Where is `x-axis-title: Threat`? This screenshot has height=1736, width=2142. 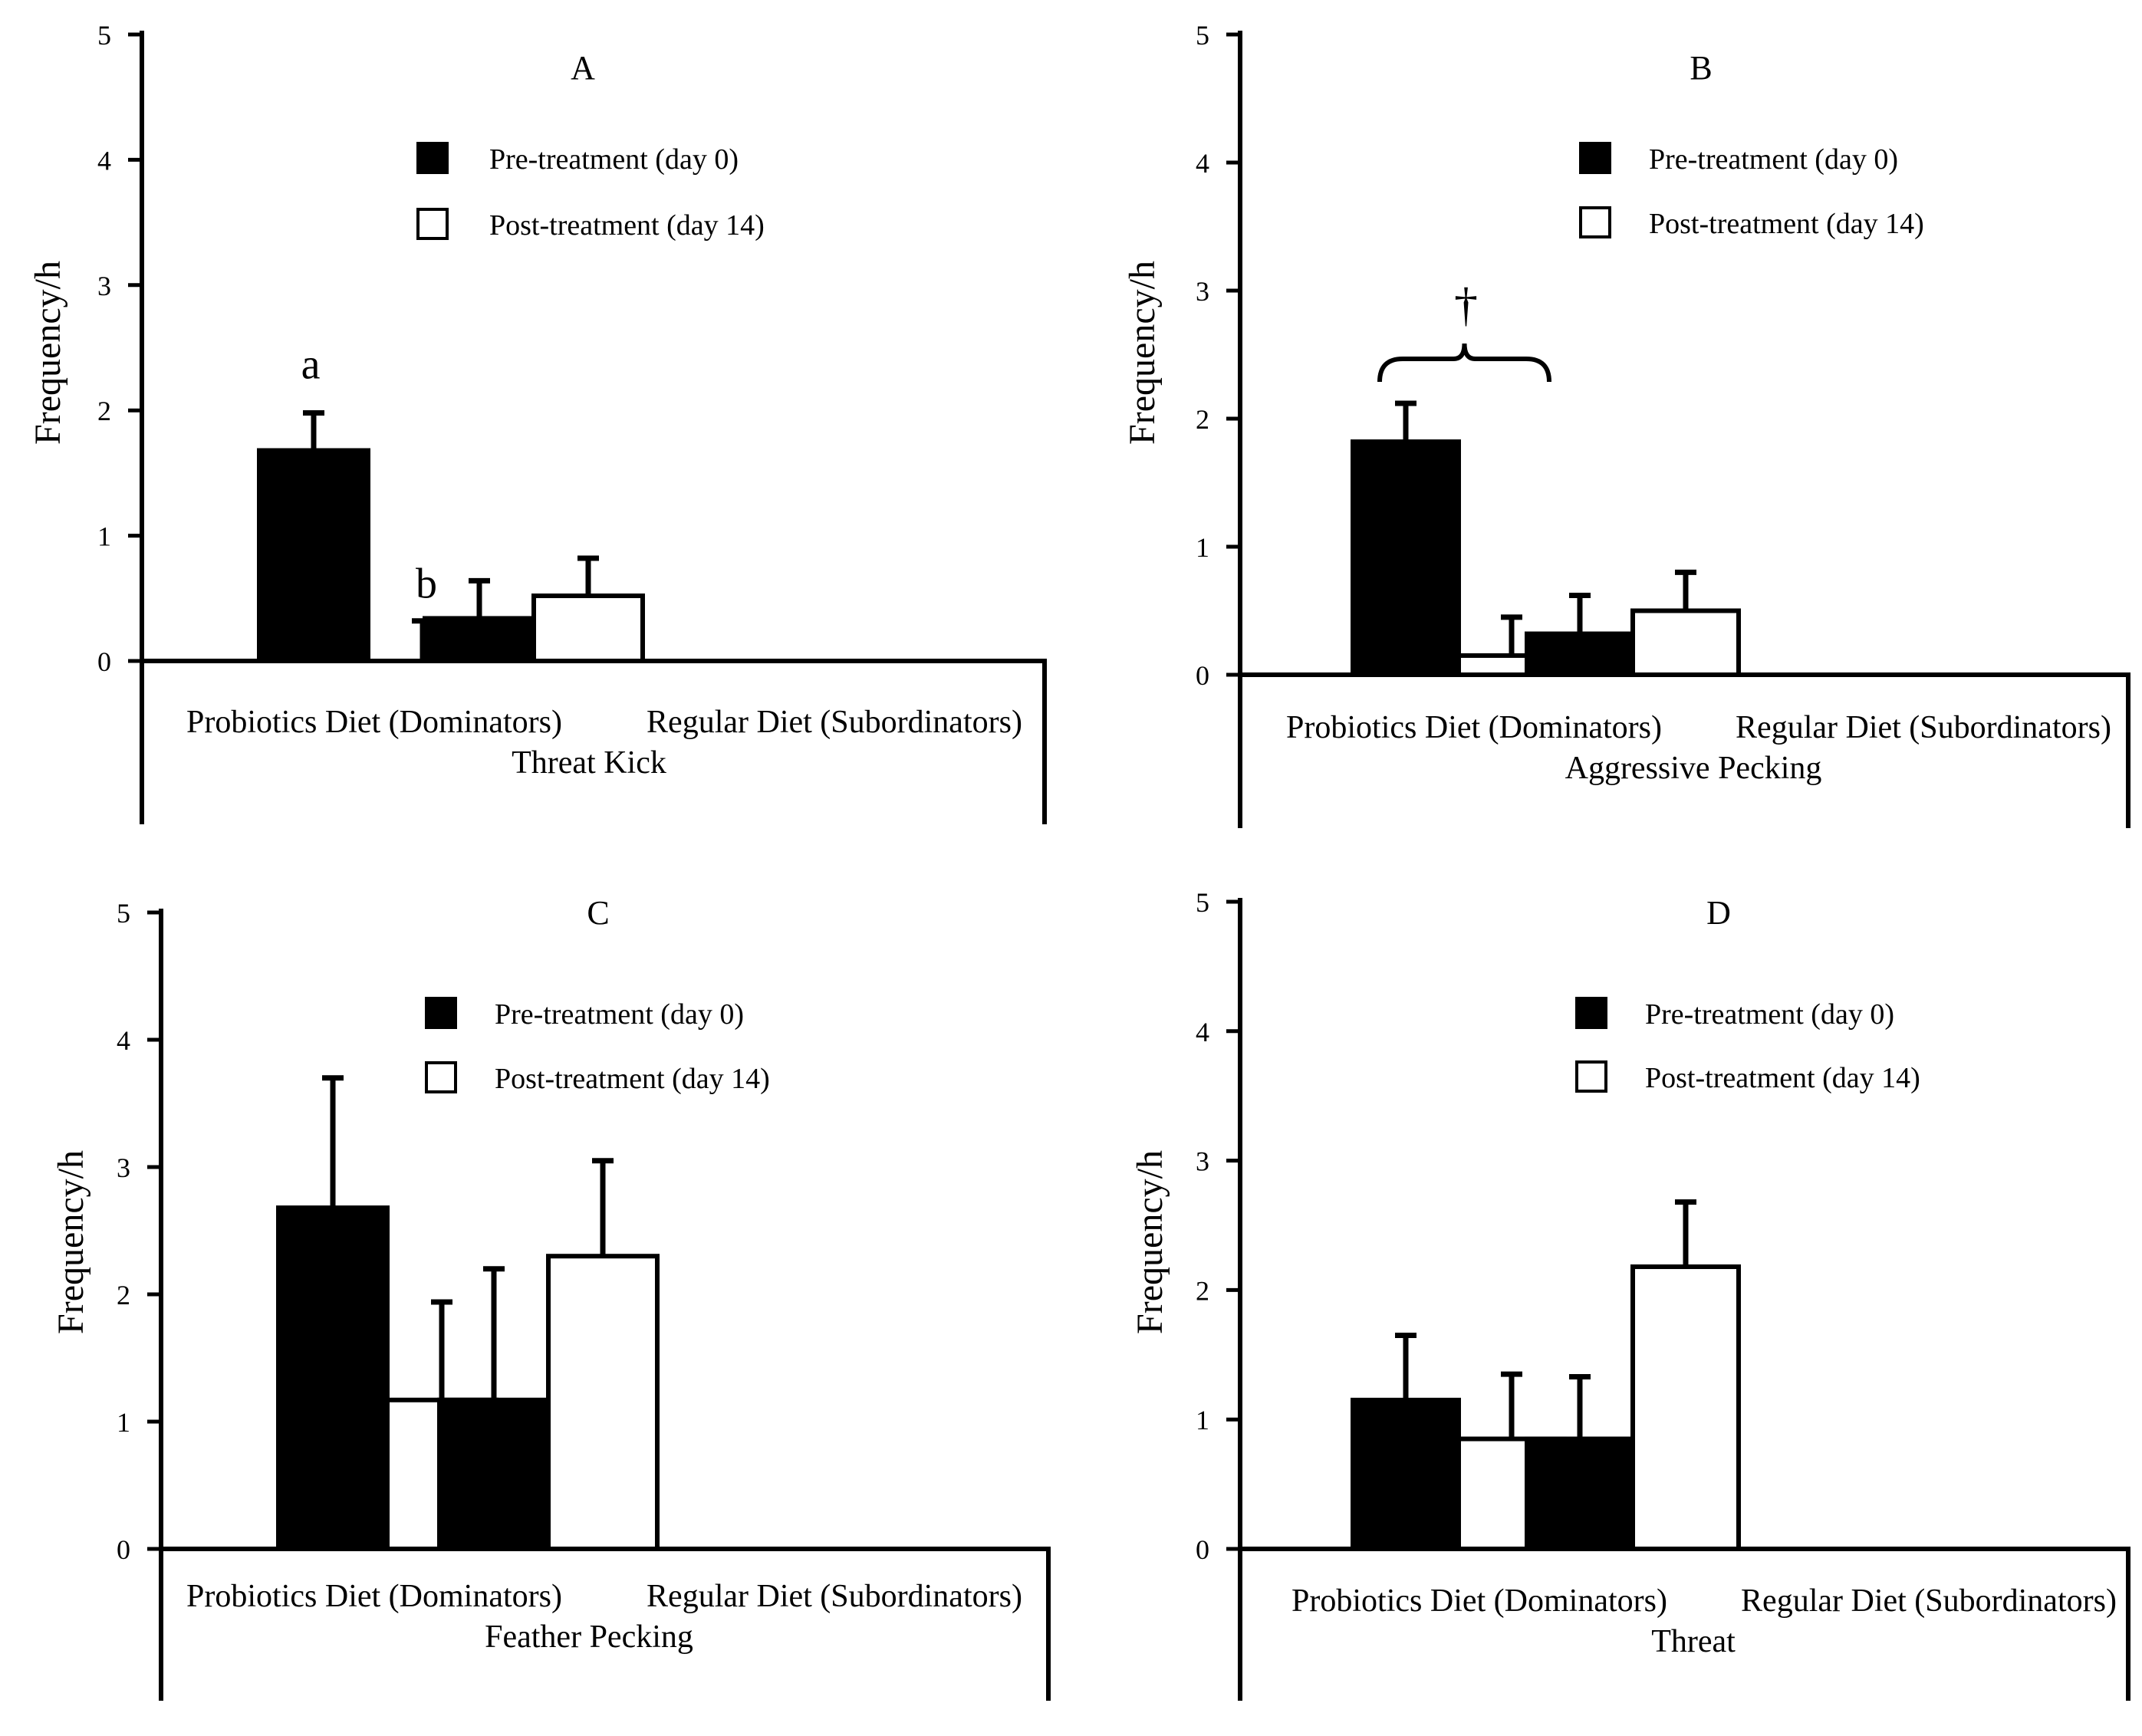 x-axis-title: Threat is located at coordinates (1693, 1642).